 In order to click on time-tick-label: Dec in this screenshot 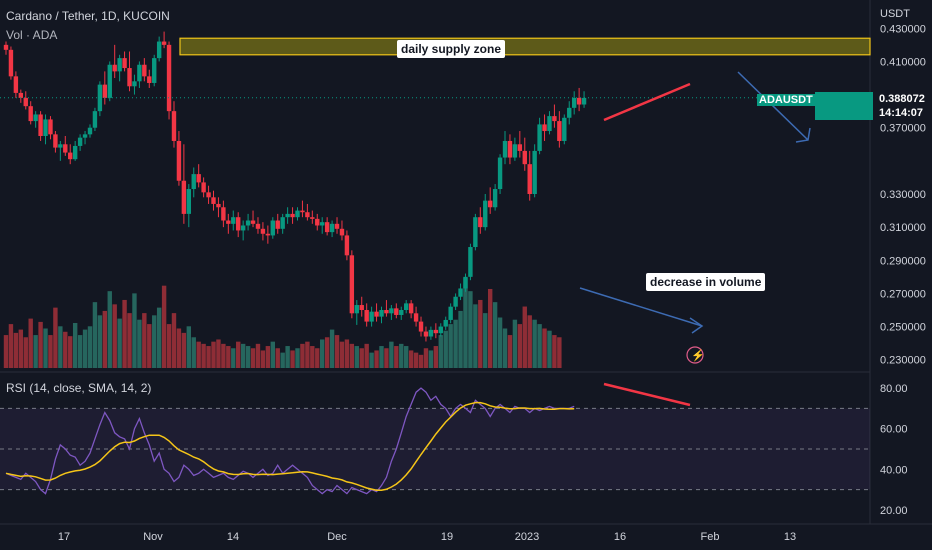, I will do `click(337, 537)`.